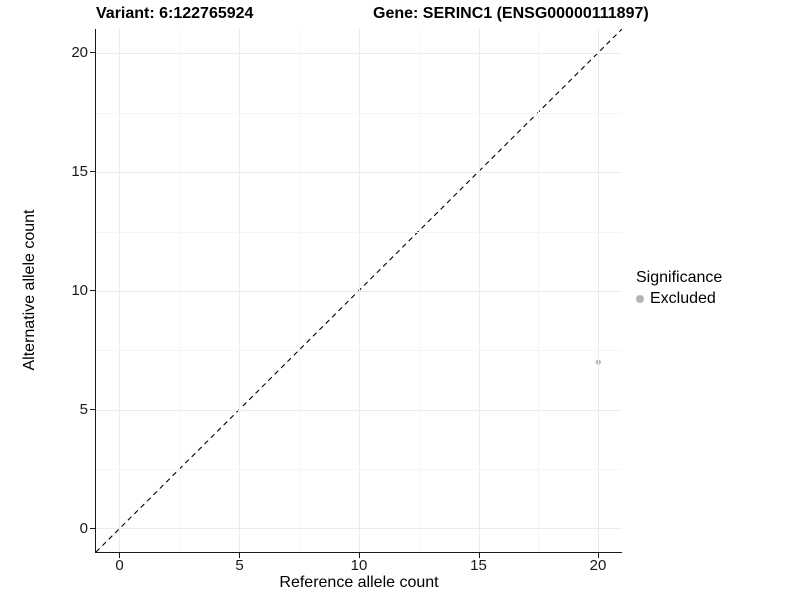  I want to click on y-tick-label: 15, so click(79, 171).